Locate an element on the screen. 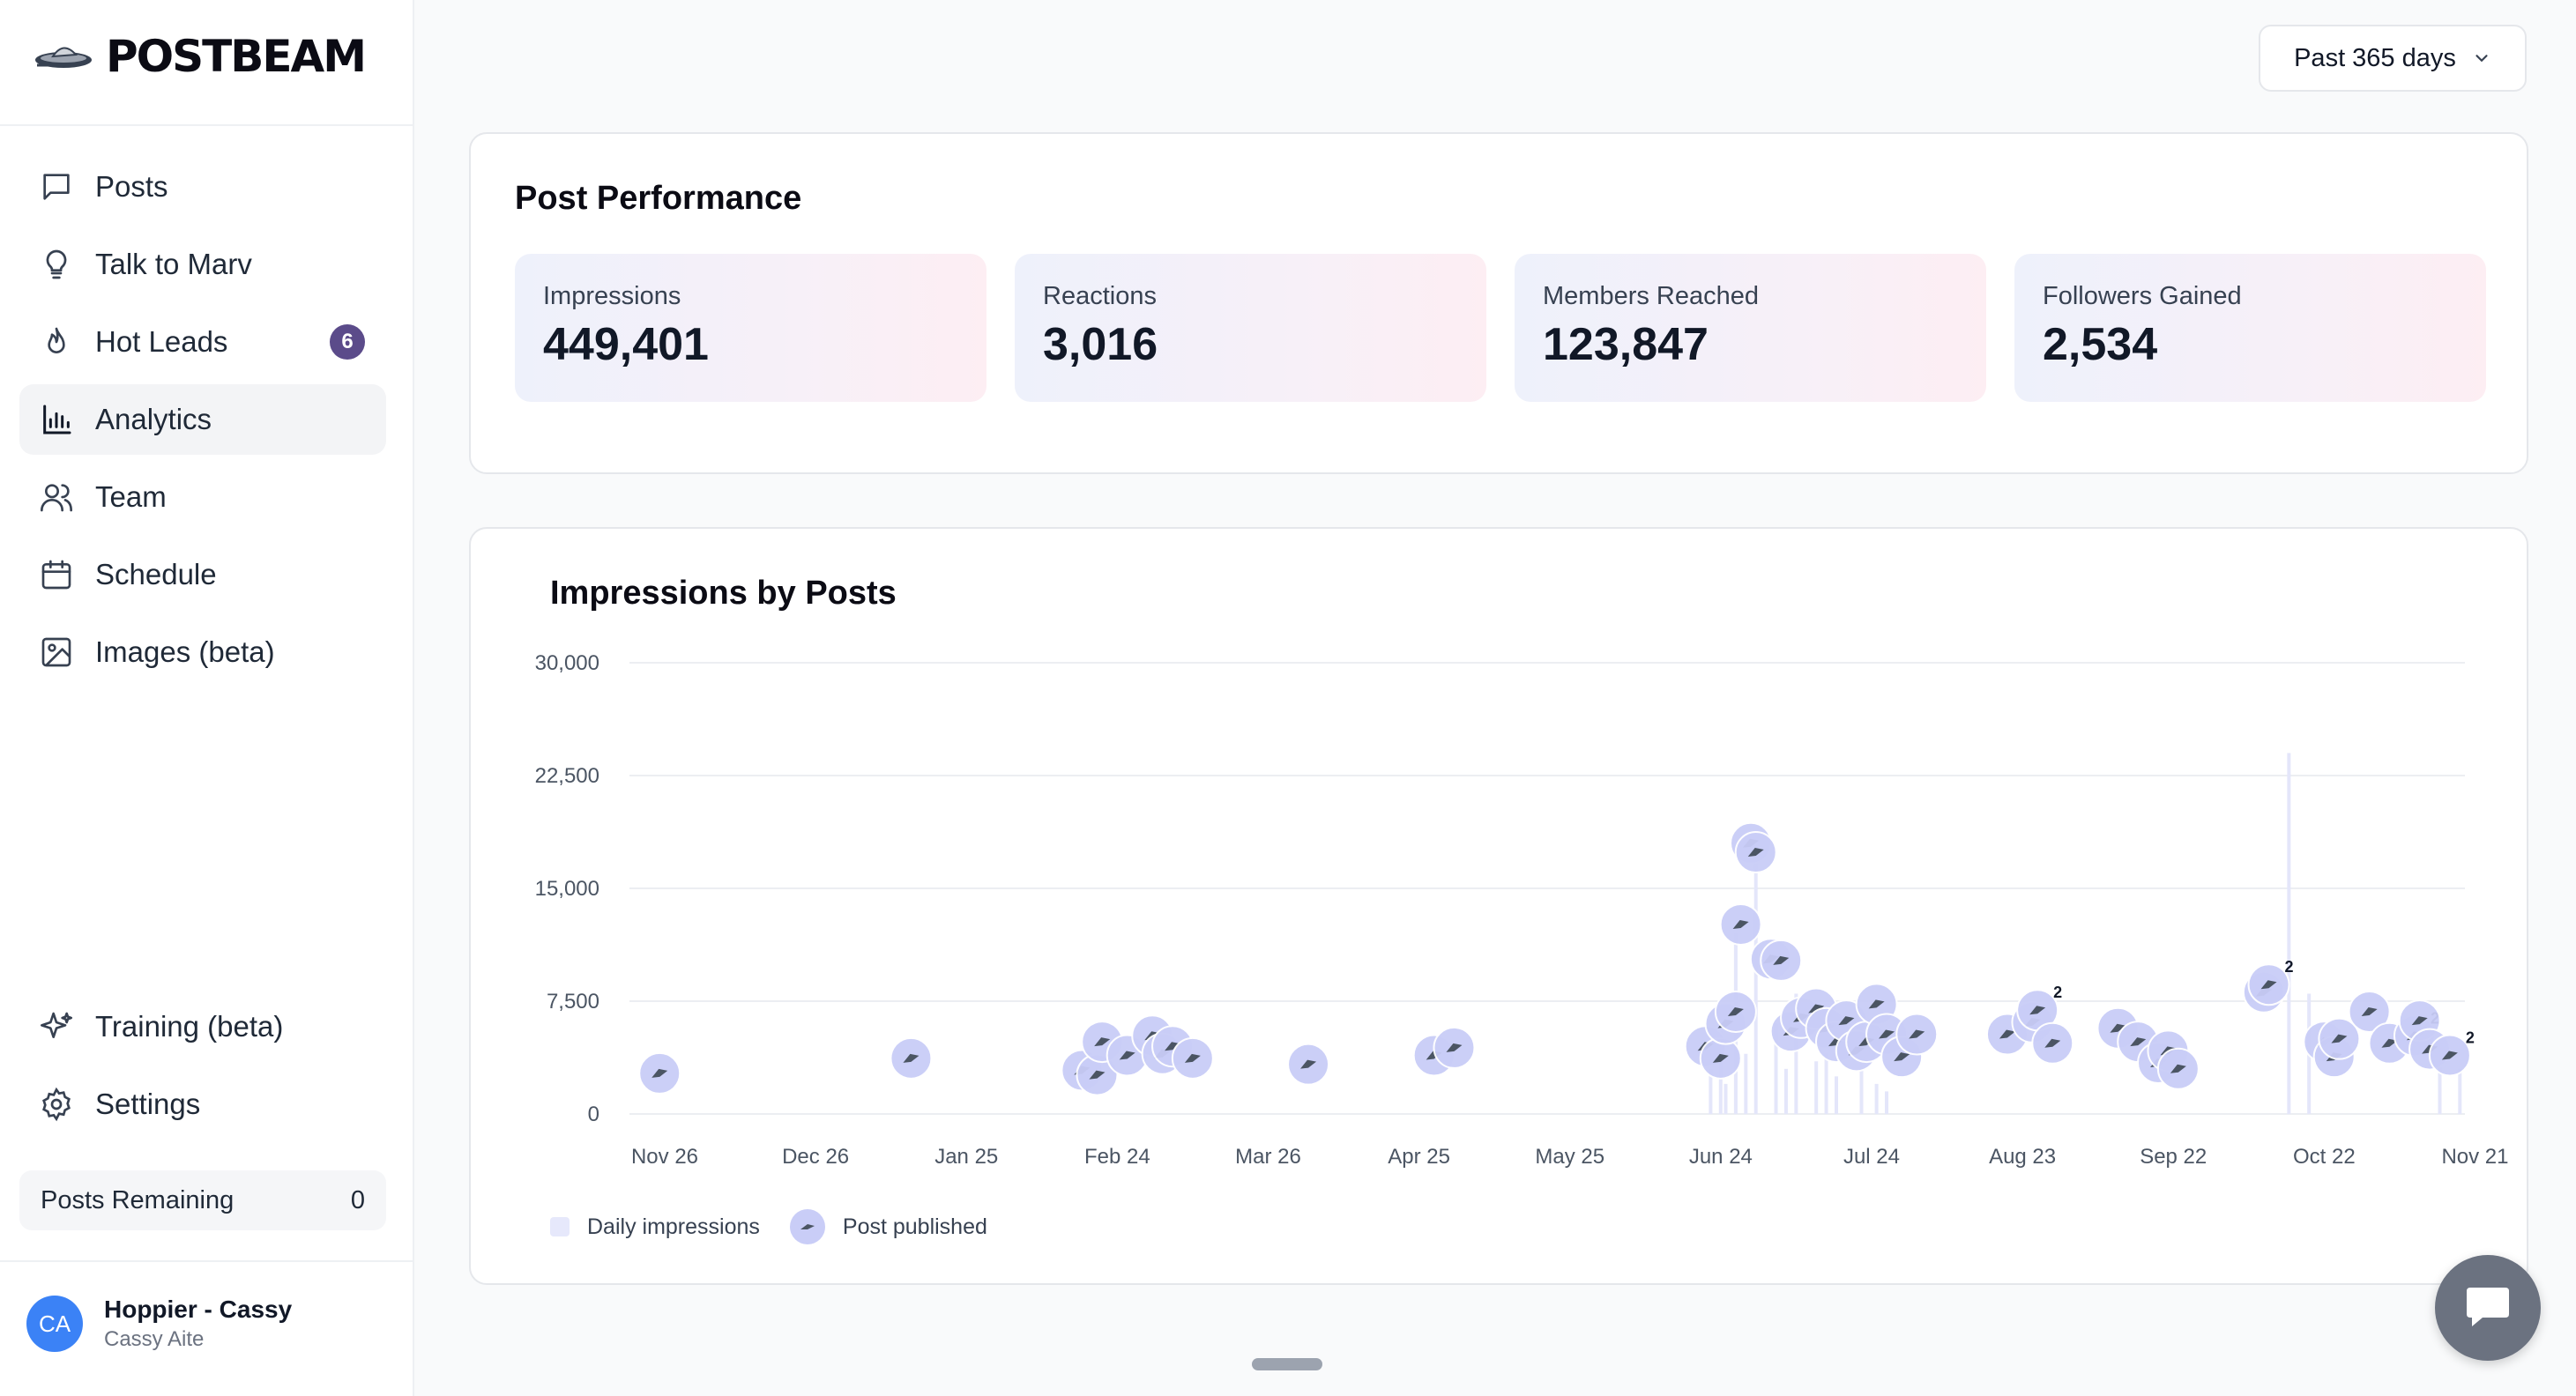 Image resolution: width=2576 pixels, height=1396 pixels. sparkles-icon is located at coordinates (57, 1025).